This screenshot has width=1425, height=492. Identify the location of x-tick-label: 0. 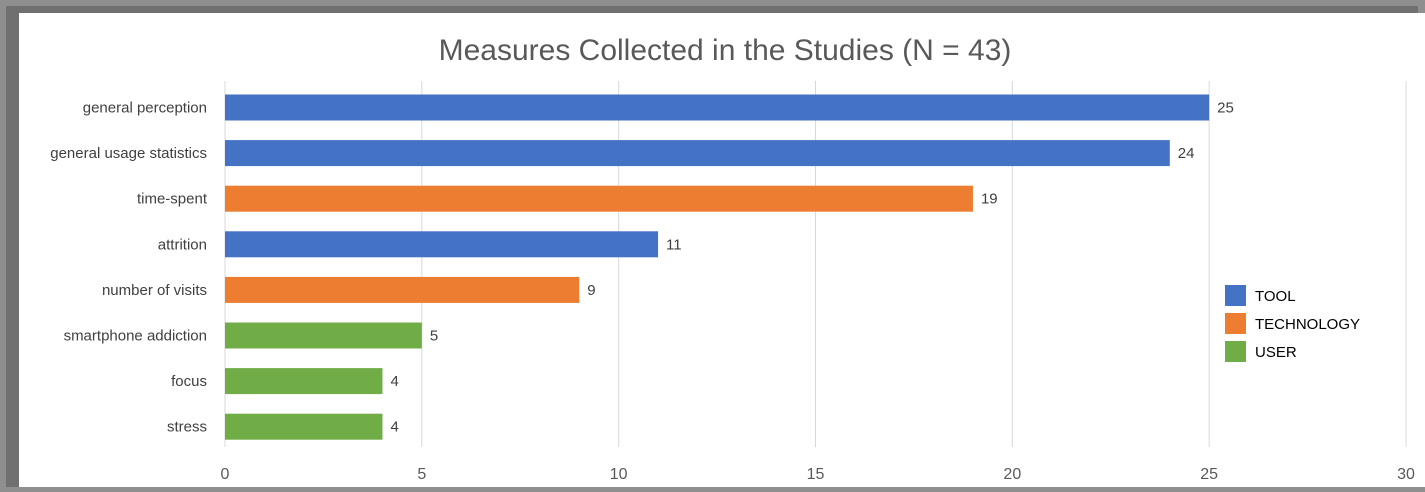
(225, 474).